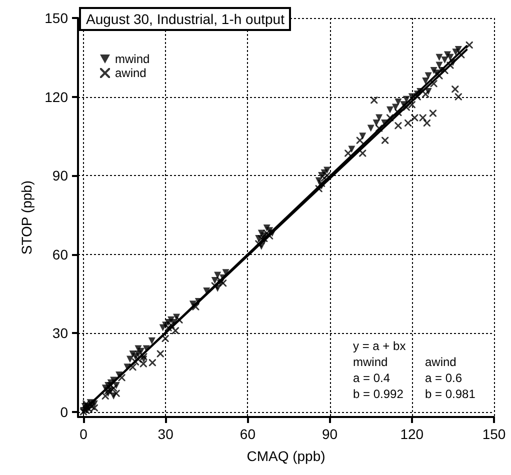 This screenshot has height=475, width=511. I want to click on x-tick-label: 120, so click(412, 434).